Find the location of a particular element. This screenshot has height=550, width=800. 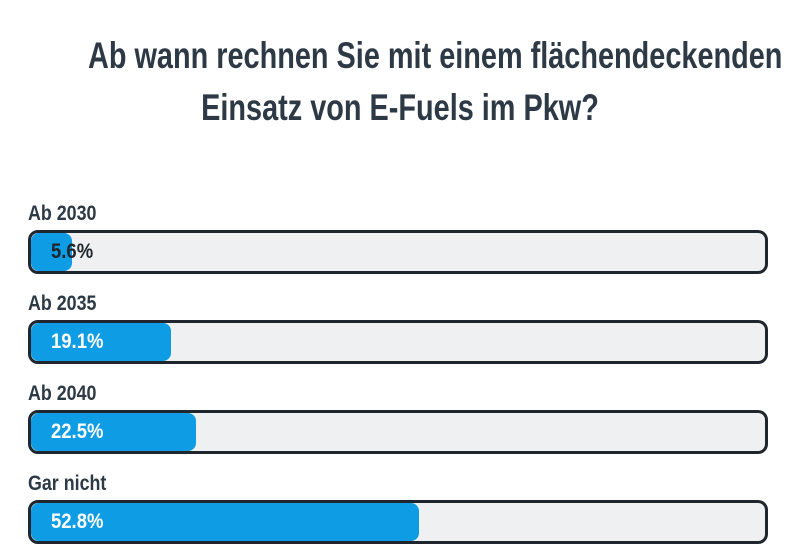

bar-category-label: Ab 2040 is located at coordinates (62, 393).